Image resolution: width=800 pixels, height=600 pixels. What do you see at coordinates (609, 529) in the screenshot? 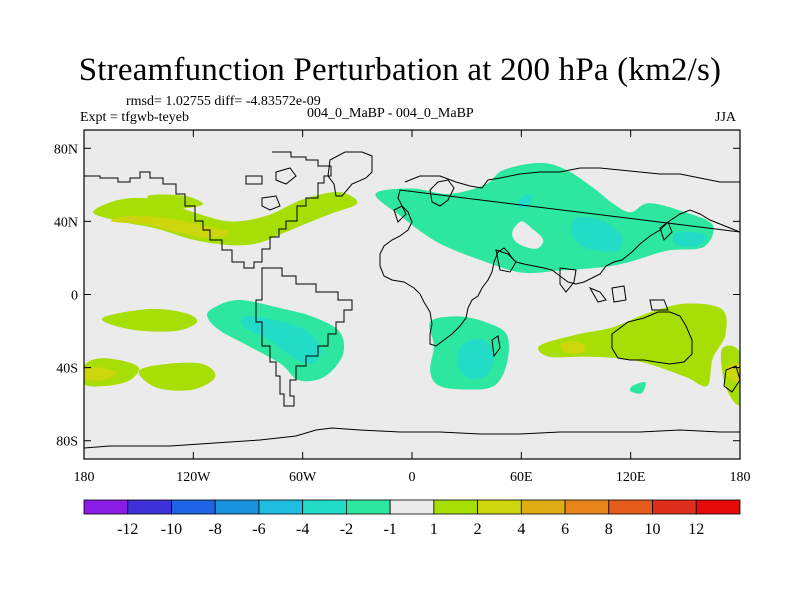
I see `colorbar-label: 8` at bounding box center [609, 529].